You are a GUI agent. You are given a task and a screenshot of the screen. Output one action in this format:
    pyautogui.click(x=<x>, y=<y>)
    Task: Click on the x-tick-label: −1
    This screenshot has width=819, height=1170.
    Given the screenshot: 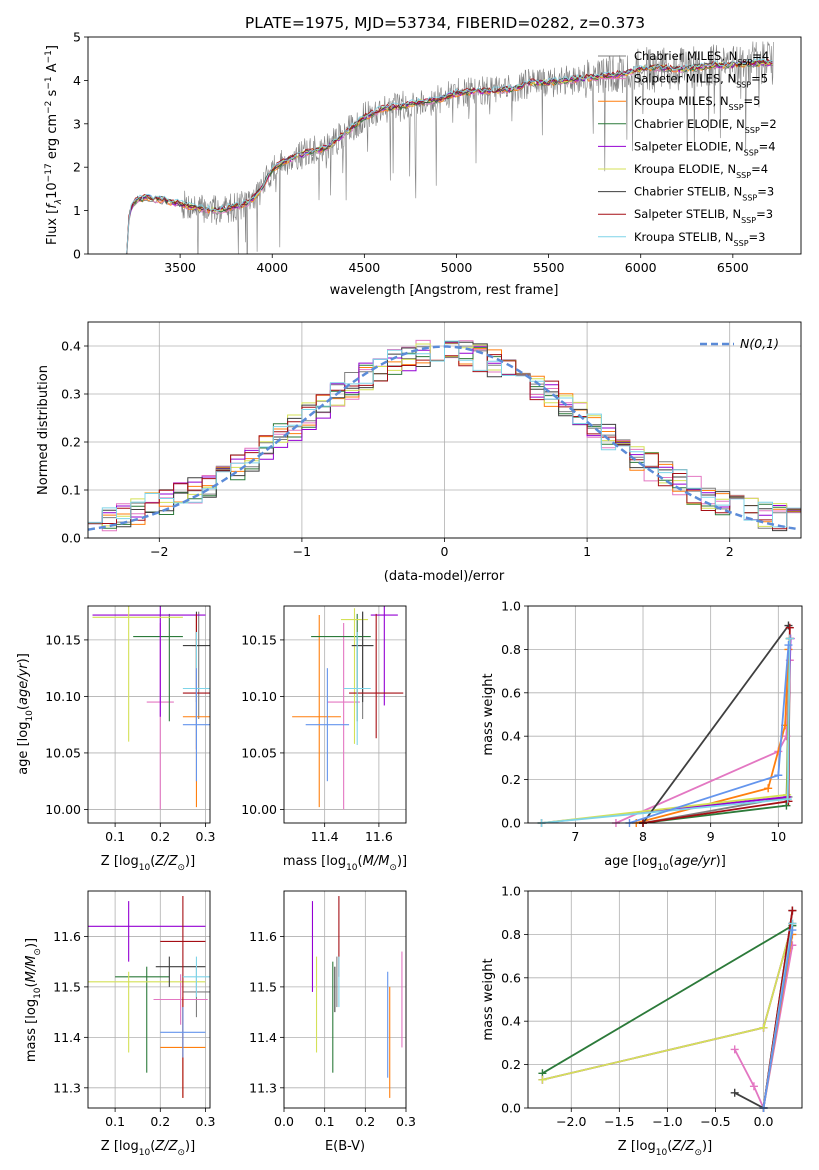 What is the action you would take?
    pyautogui.click(x=302, y=551)
    